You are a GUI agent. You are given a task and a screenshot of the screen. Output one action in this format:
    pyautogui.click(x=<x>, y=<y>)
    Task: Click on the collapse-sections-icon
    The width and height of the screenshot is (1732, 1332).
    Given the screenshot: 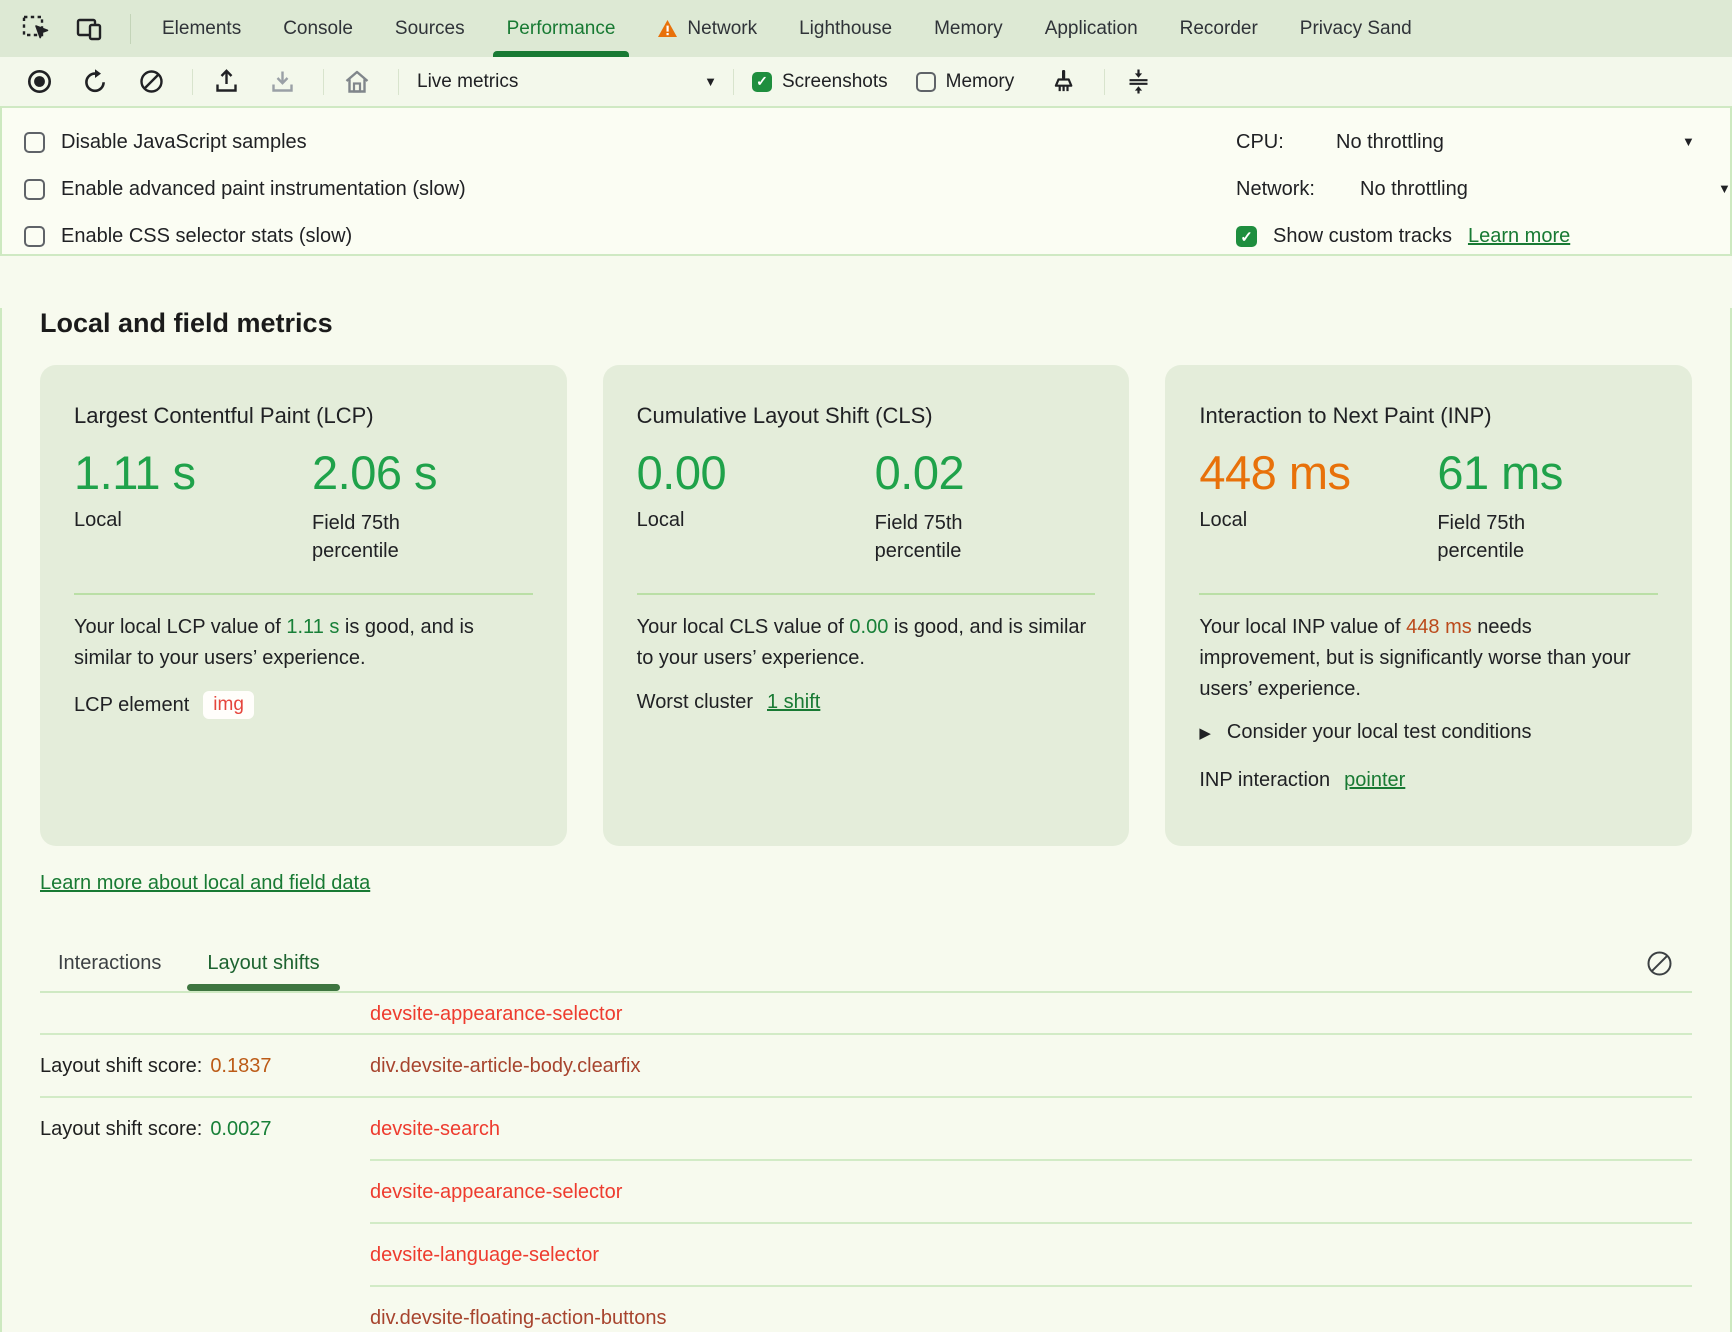 What is the action you would take?
    pyautogui.click(x=1138, y=82)
    